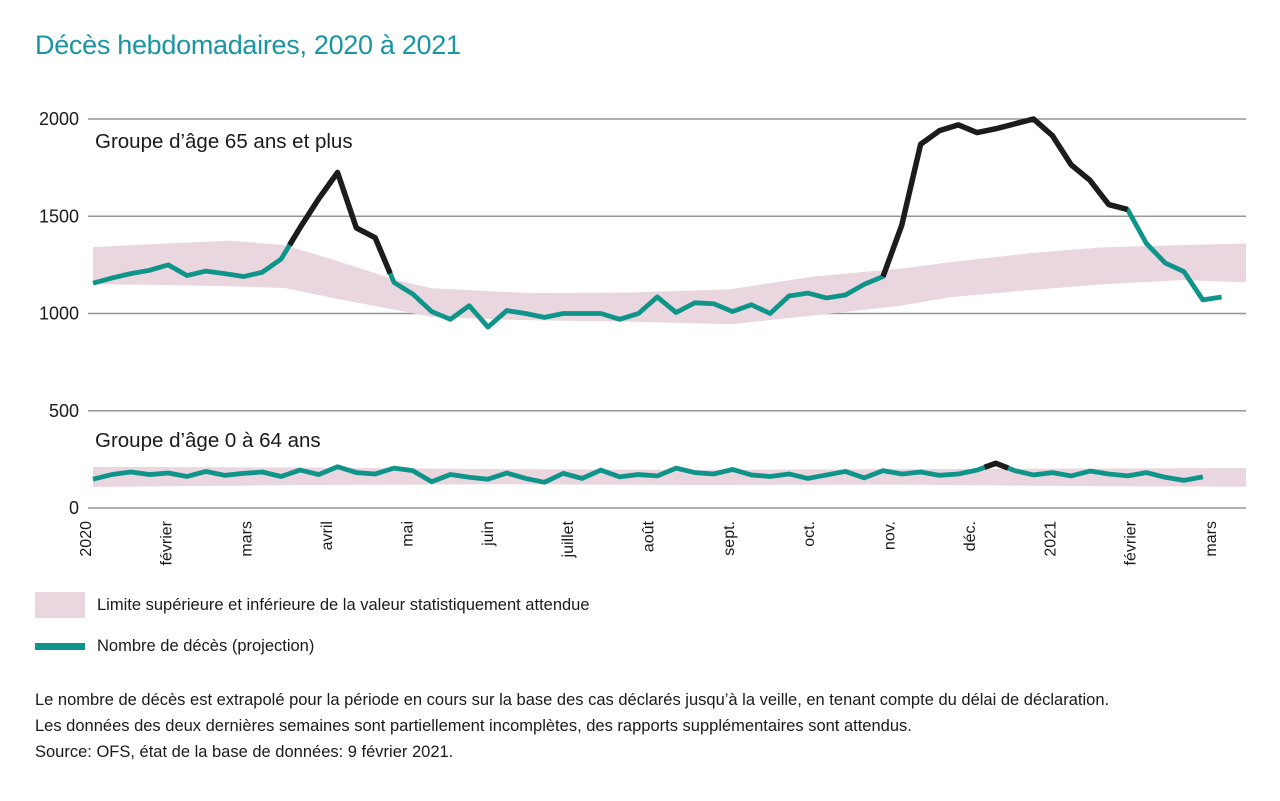 This screenshot has height=801, width=1280. Describe the element at coordinates (1050, 539) in the screenshot. I see `x-tick-label: 2021` at that location.